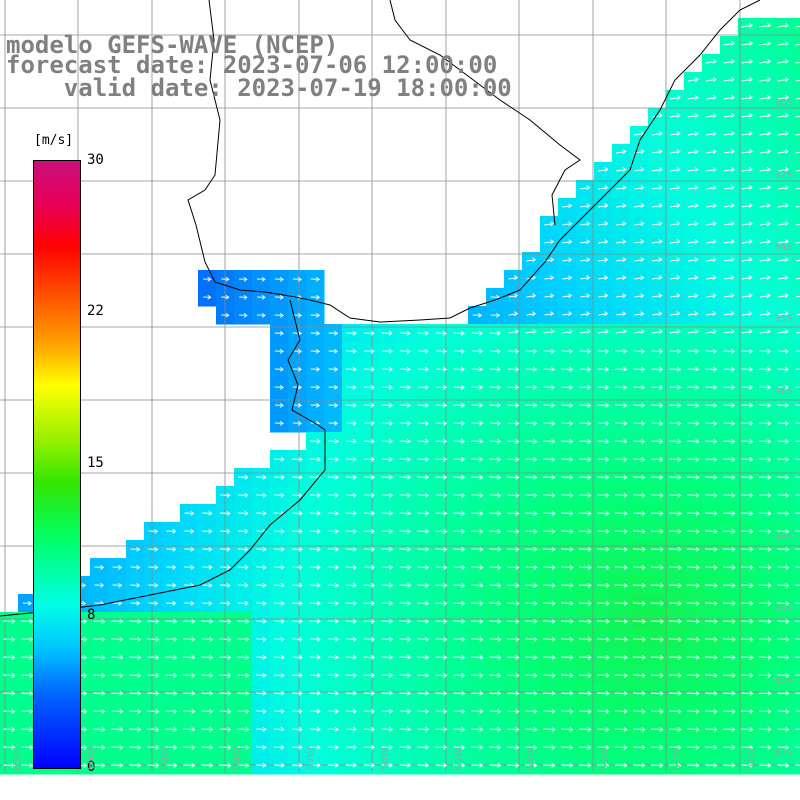  I want to click on lon-label-2: 60W, so click(91, 758).